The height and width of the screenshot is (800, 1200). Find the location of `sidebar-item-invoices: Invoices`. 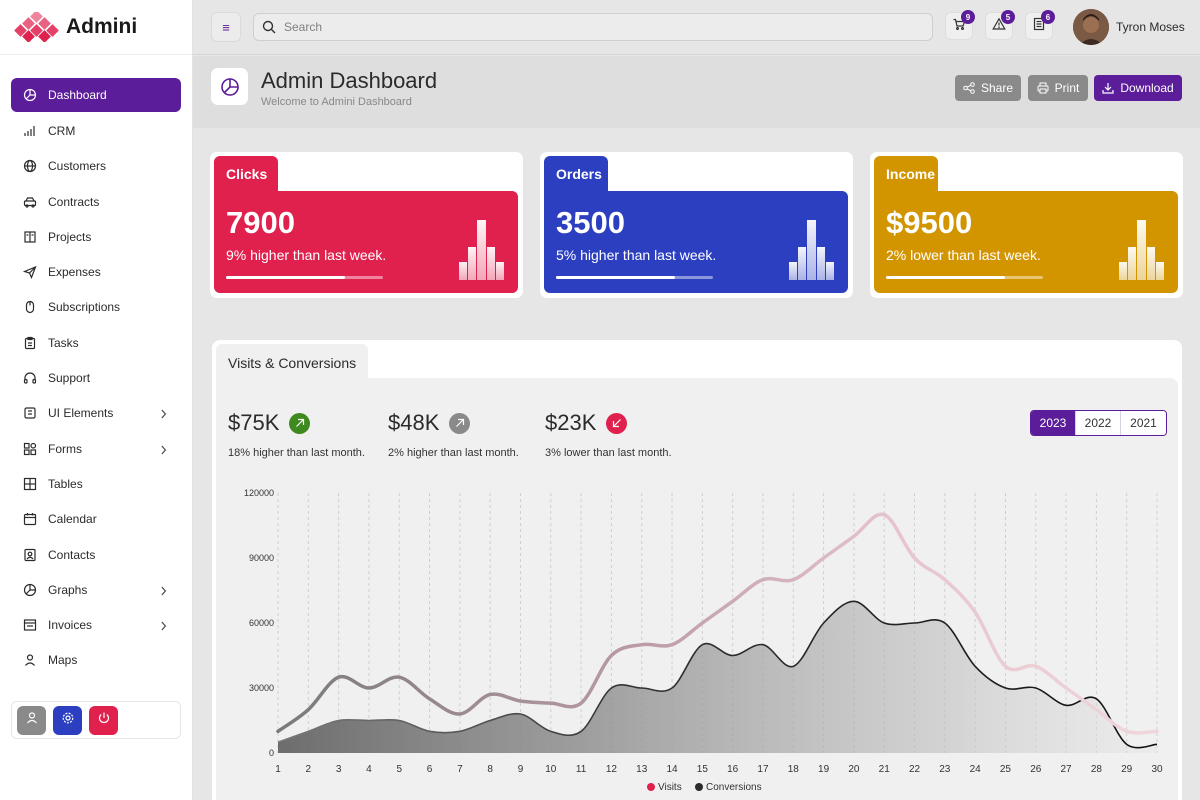

sidebar-item-invoices: Invoices is located at coordinates (96, 624).